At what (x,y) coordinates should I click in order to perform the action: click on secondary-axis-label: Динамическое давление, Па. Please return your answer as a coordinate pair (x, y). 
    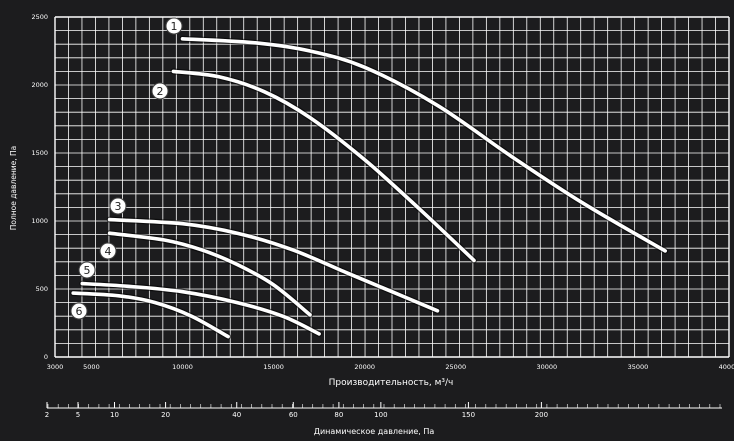
    Looking at the image, I should click on (374, 431).